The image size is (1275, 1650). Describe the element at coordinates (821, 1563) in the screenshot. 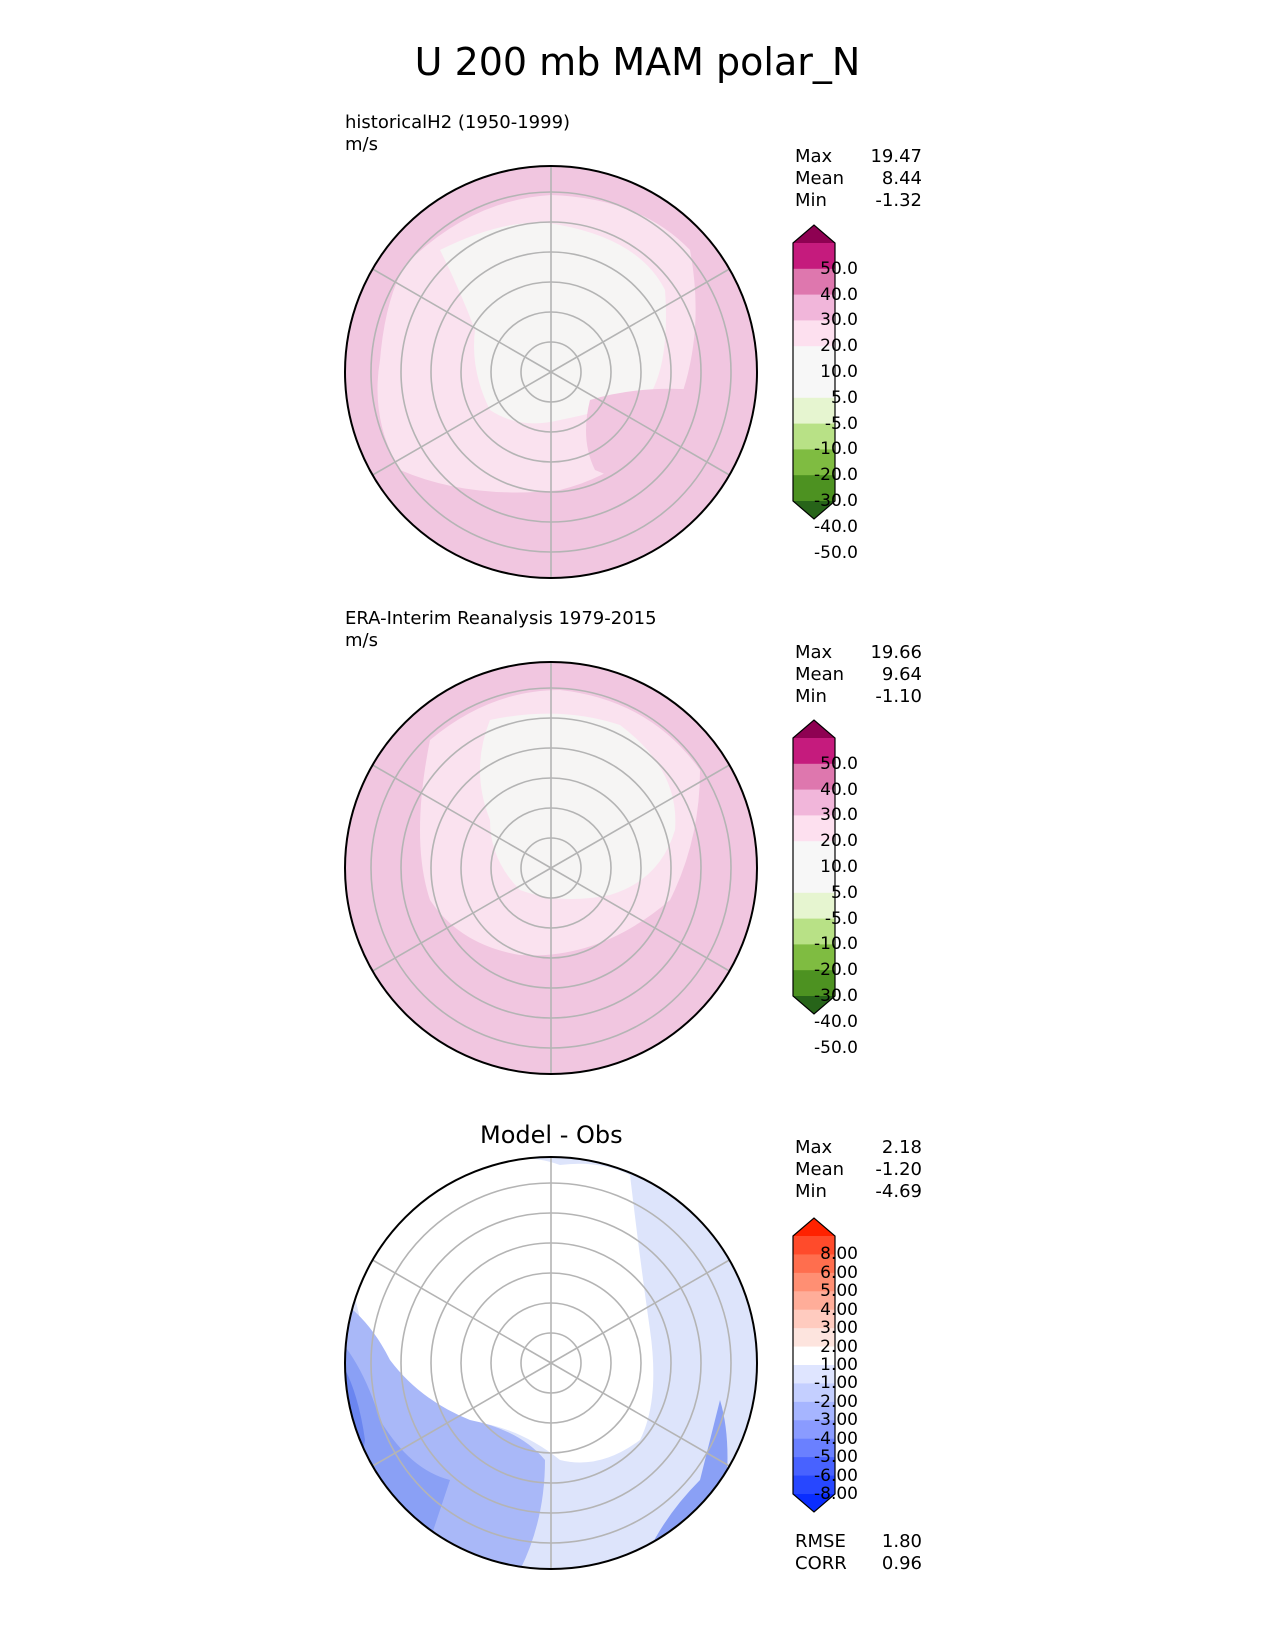

I see `metric-label: CORR` at that location.